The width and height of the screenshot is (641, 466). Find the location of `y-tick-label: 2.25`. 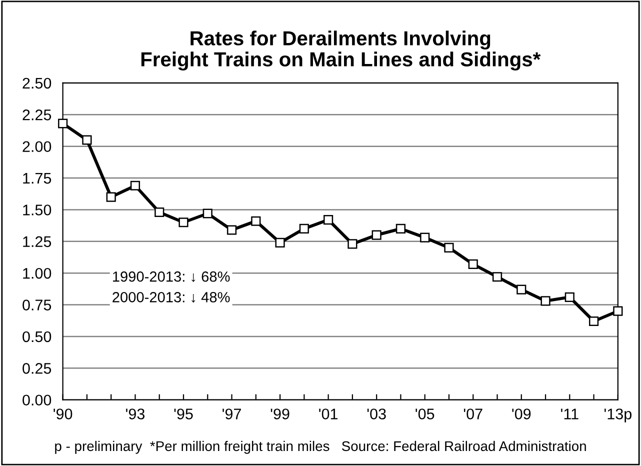

y-tick-label: 2.25 is located at coordinates (37, 115).